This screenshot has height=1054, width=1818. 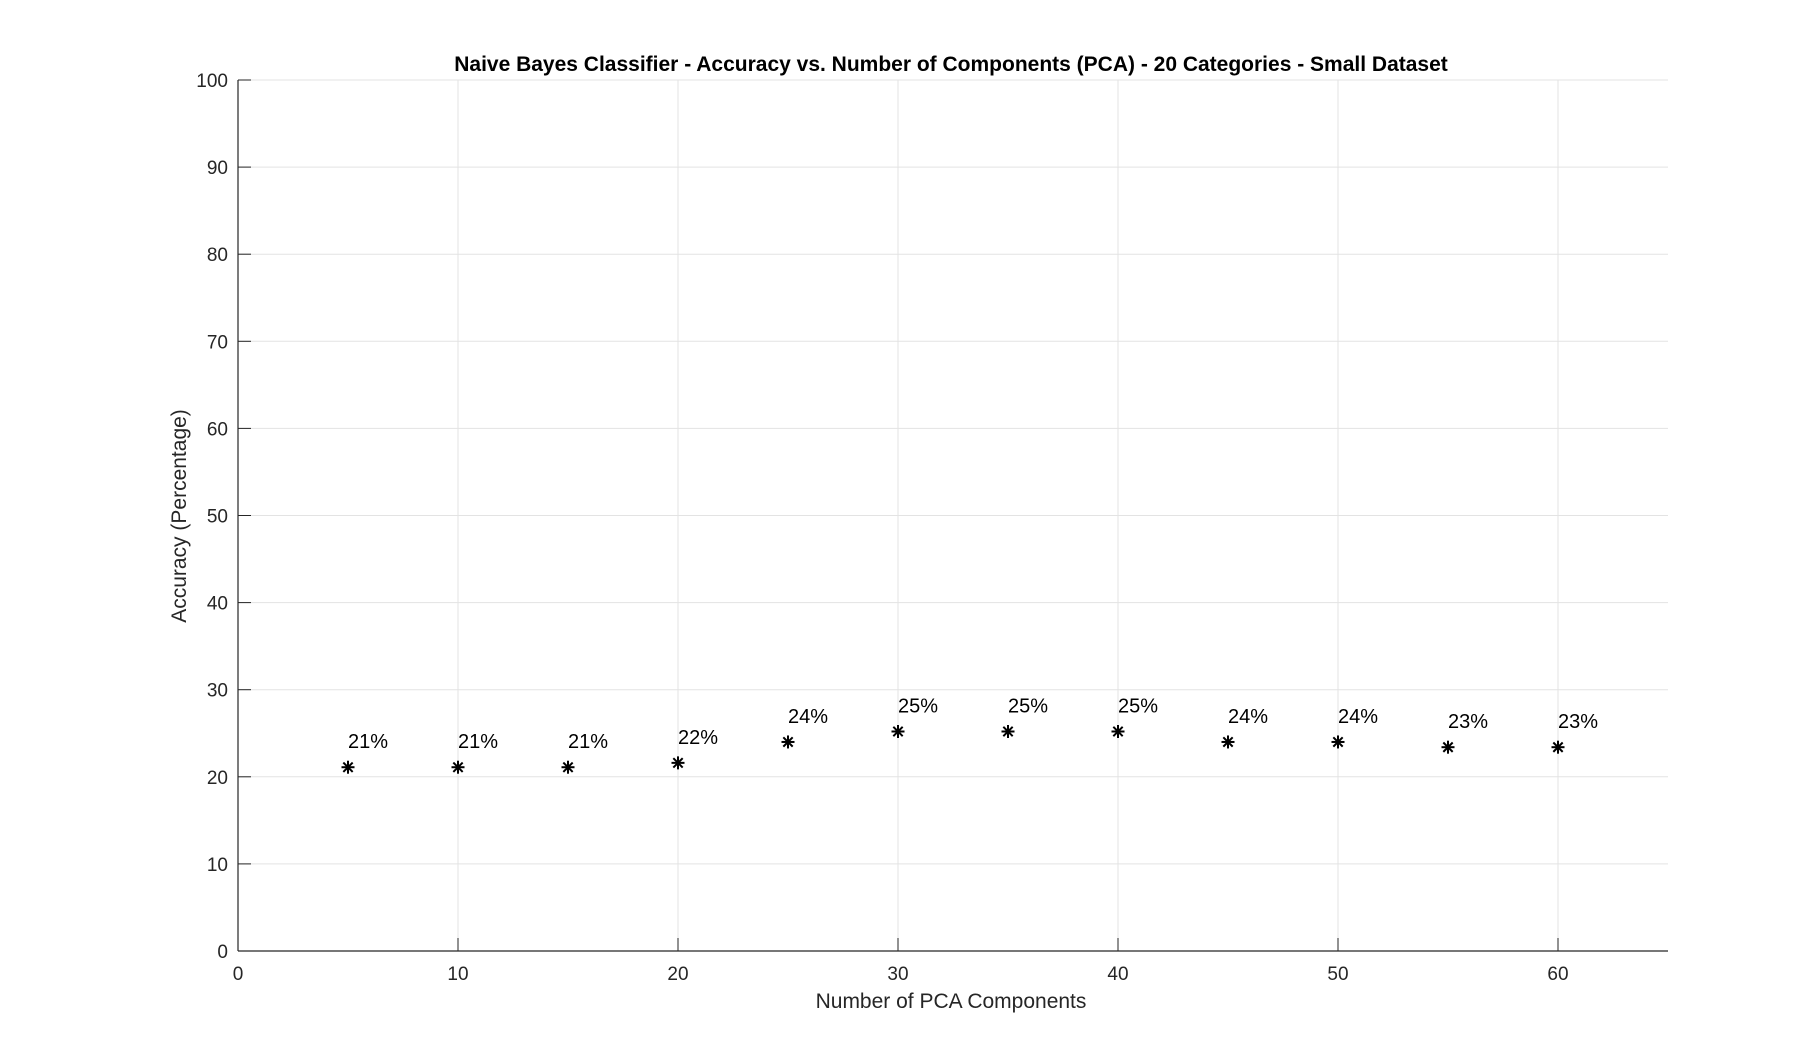 What do you see at coordinates (677, 974) in the screenshot?
I see `x-tick-label: 20` at bounding box center [677, 974].